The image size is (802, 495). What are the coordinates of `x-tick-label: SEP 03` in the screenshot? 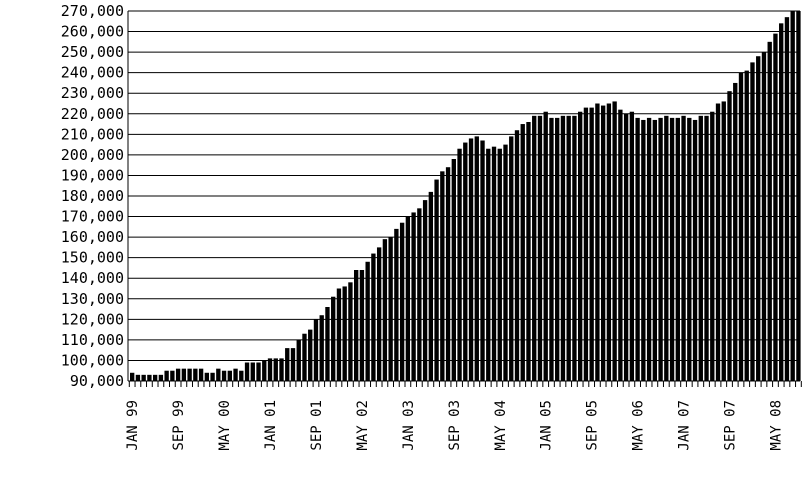 It's located at (455, 425).